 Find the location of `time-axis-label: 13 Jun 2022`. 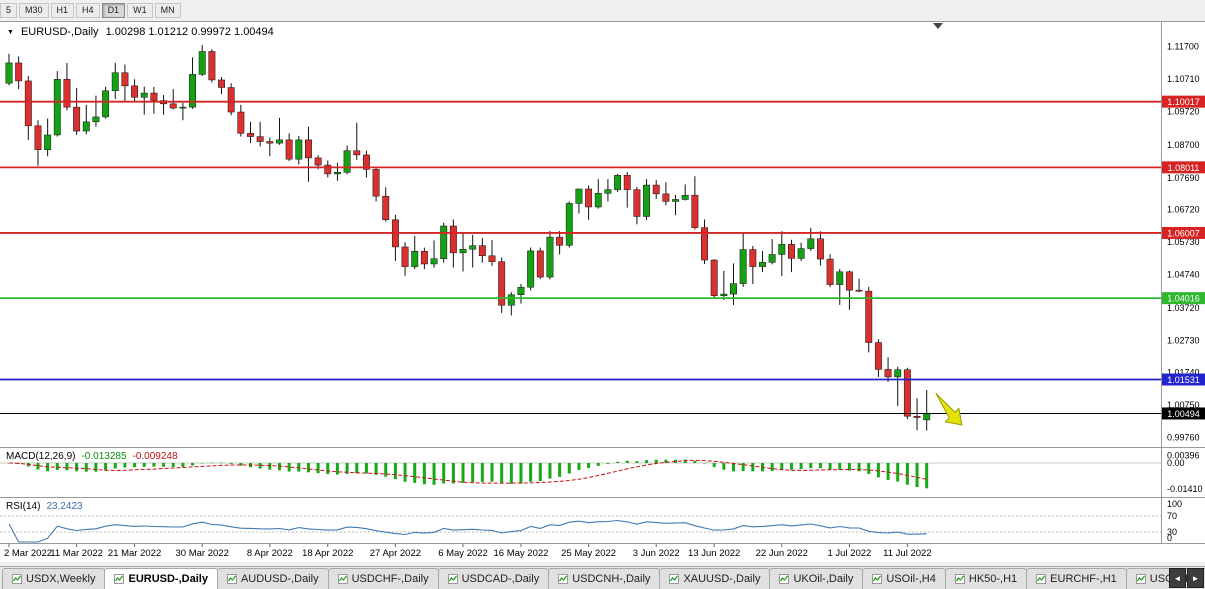

time-axis-label: 13 Jun 2022 is located at coordinates (714, 553).